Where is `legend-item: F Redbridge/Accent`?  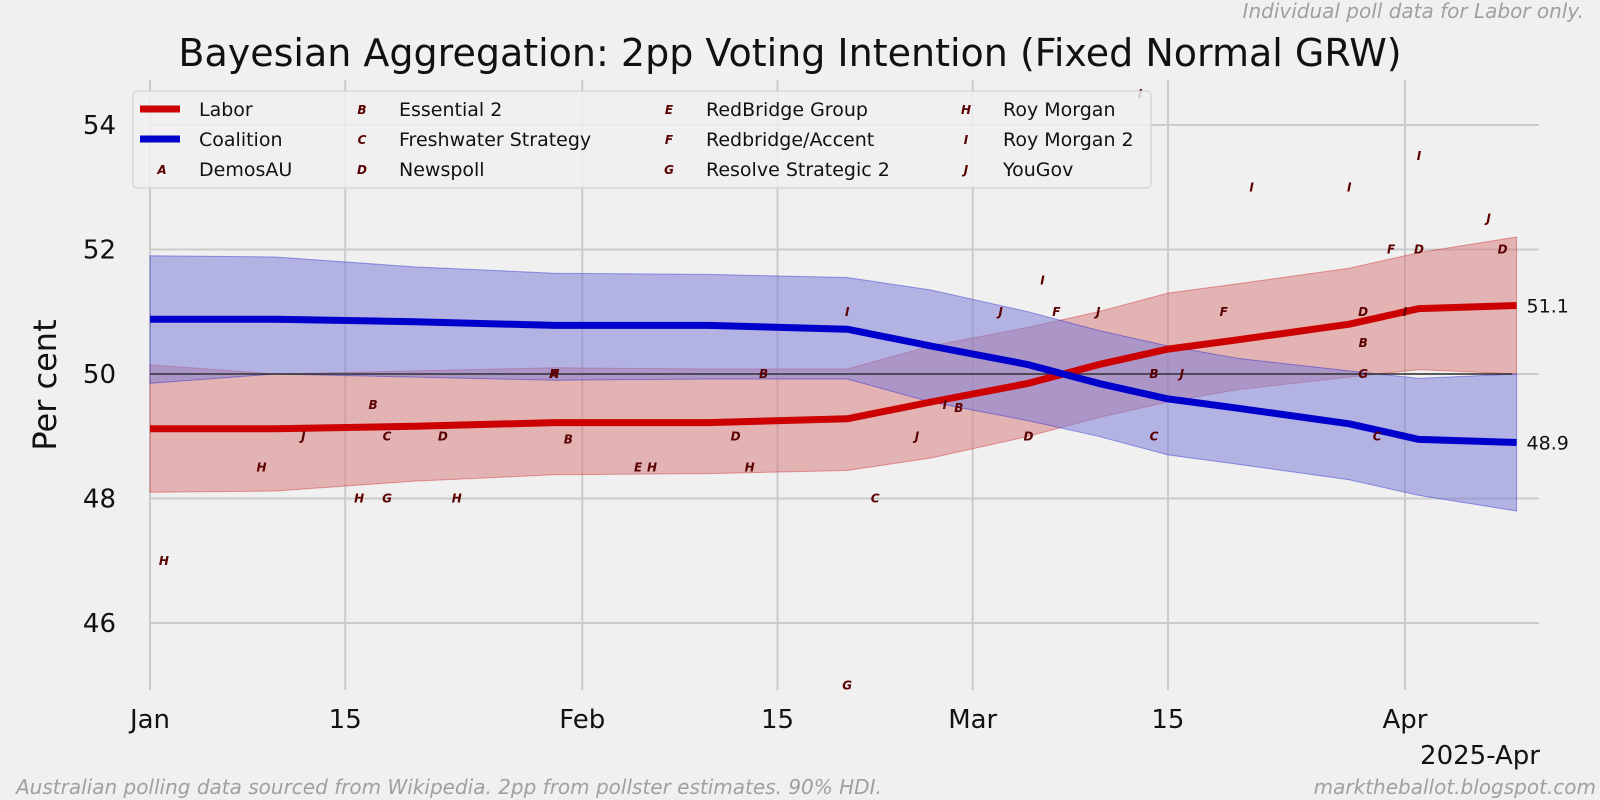
legend-item: F Redbridge/Accent is located at coordinates (769, 140).